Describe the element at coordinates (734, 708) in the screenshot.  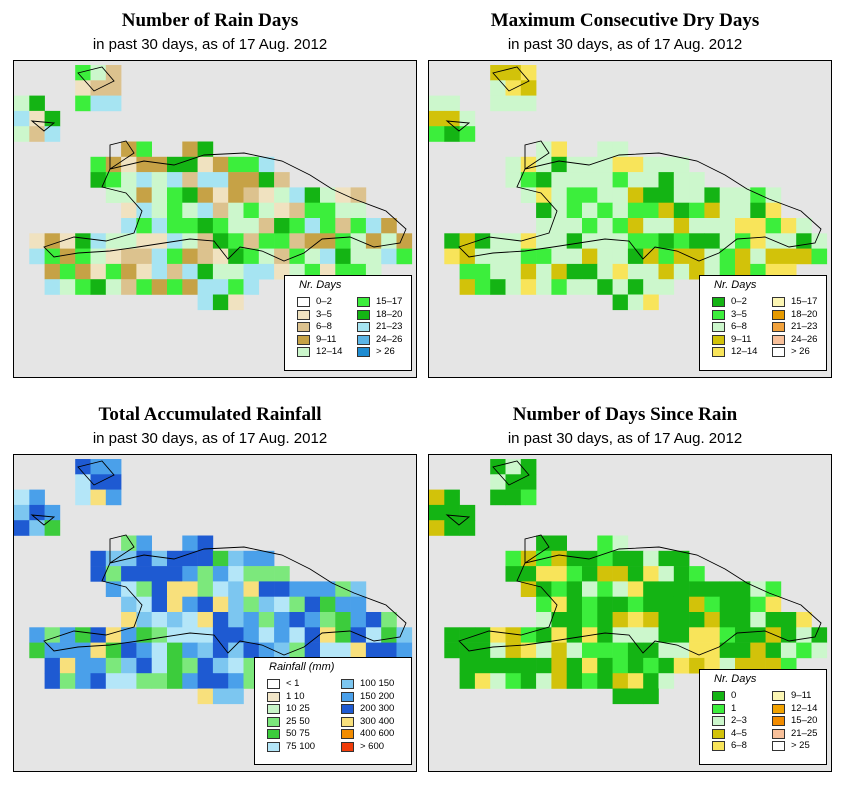
I see `legend-label: 1` at that location.